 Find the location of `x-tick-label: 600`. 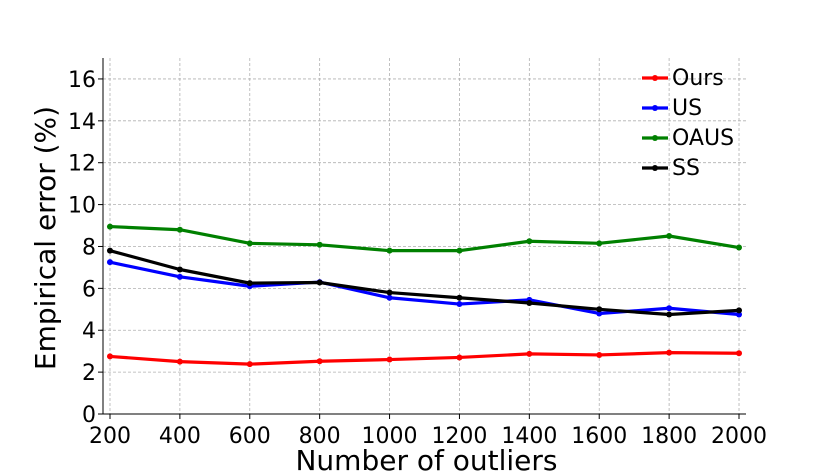

x-tick-label: 600 is located at coordinates (250, 436).